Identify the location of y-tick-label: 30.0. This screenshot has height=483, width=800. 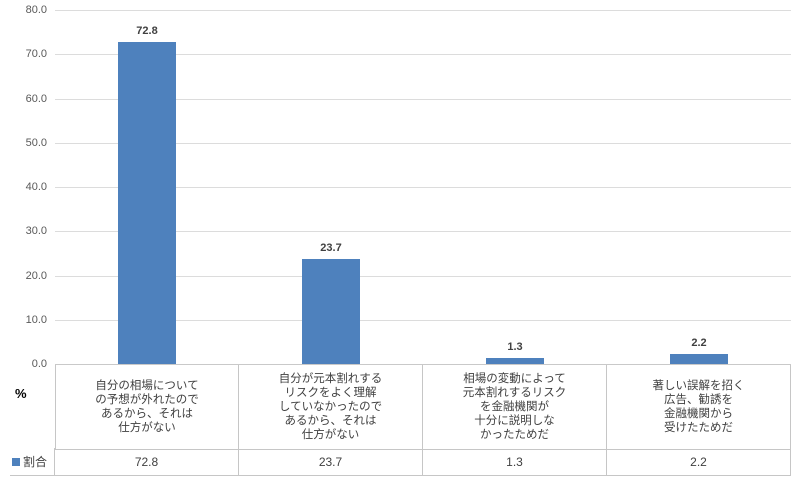
(36, 231).